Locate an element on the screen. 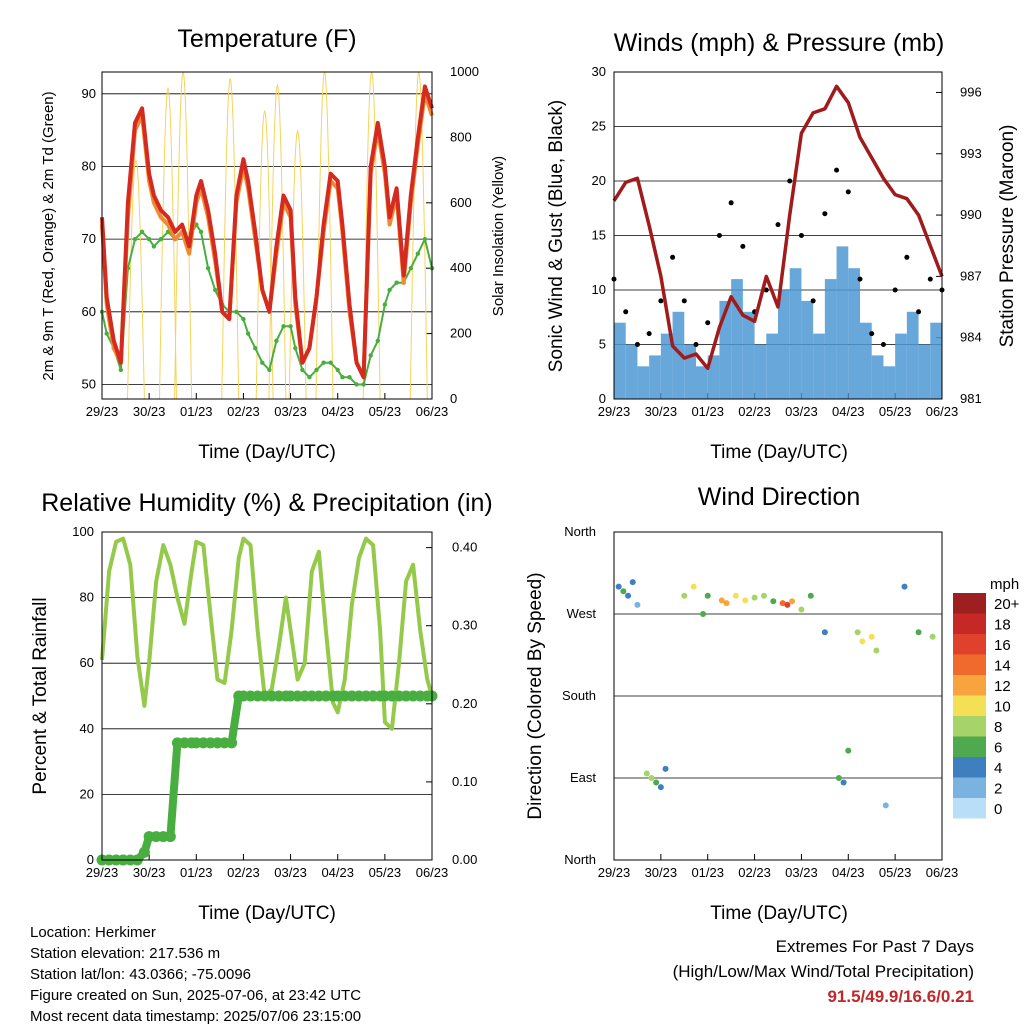  pressure-ylabel: Station Pressure (Maroon) is located at coordinates (1007, 236).